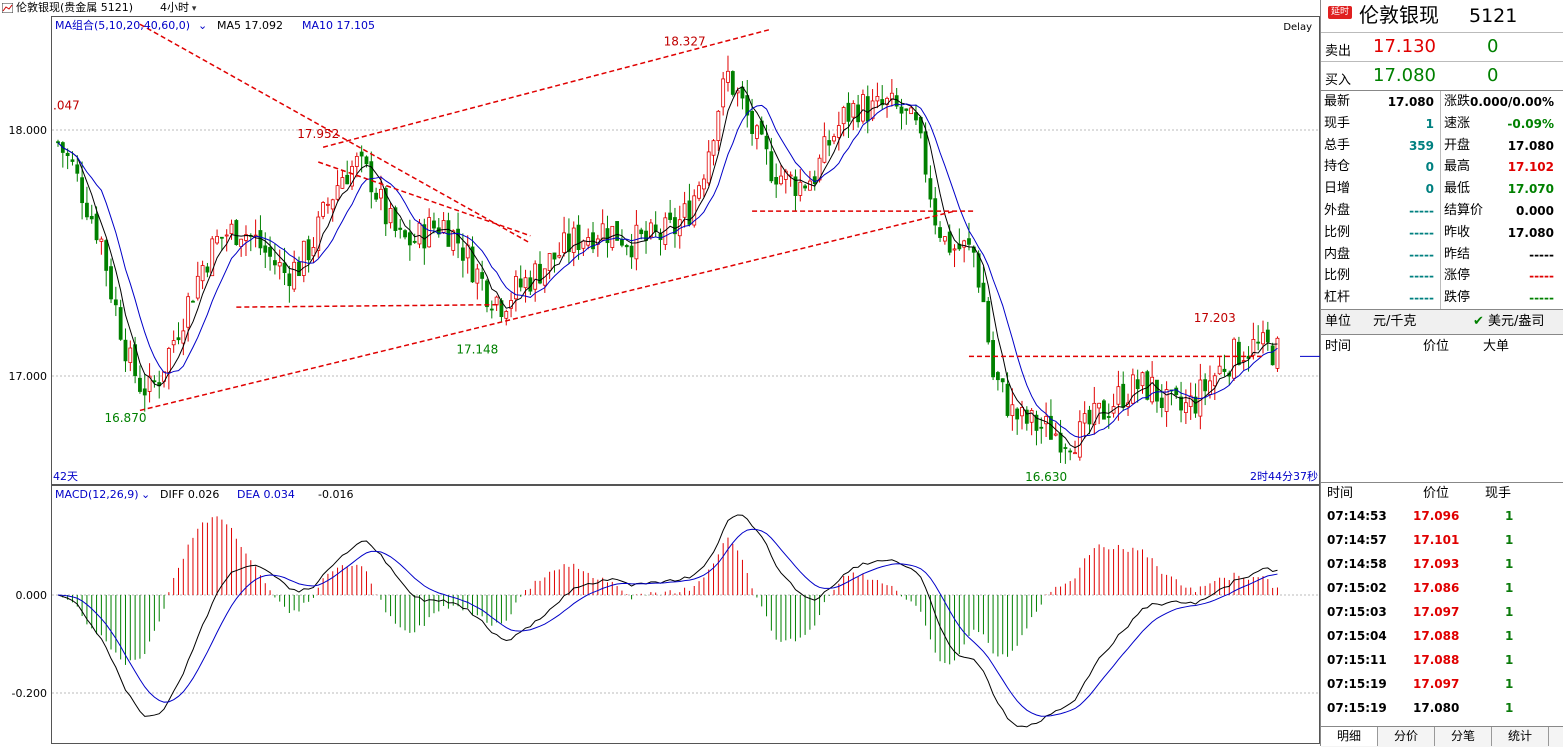 The image size is (1563, 747). What do you see at coordinates (335, 133) in the screenshot?
I see `trend-down-line` at bounding box center [335, 133].